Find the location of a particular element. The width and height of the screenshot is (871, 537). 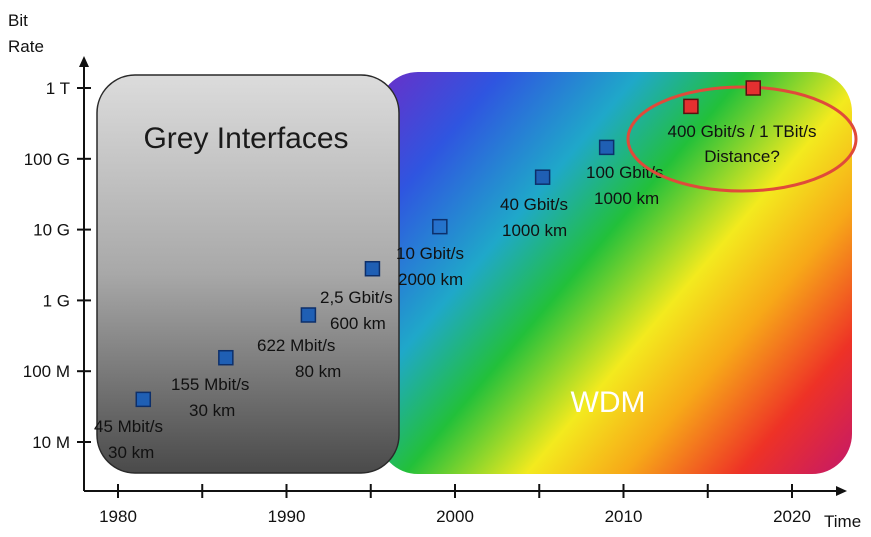

data-label: 155 Mbit/s 30 km is located at coordinates (210, 397).